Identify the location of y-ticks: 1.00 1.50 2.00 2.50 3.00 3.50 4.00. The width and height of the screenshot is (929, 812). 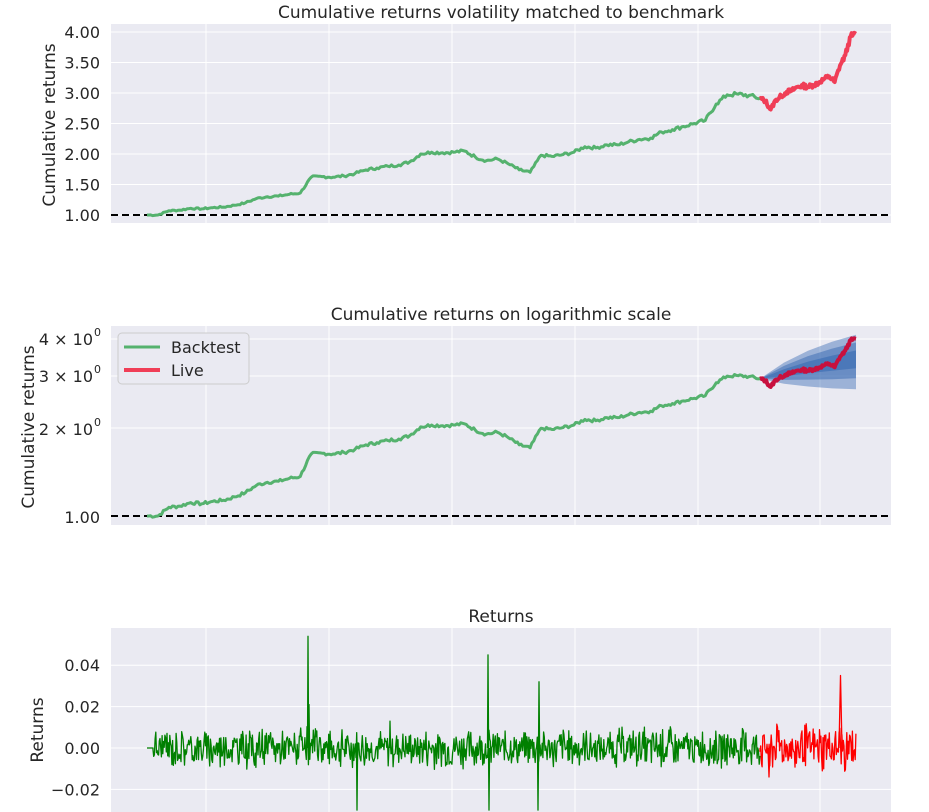
(82, 124).